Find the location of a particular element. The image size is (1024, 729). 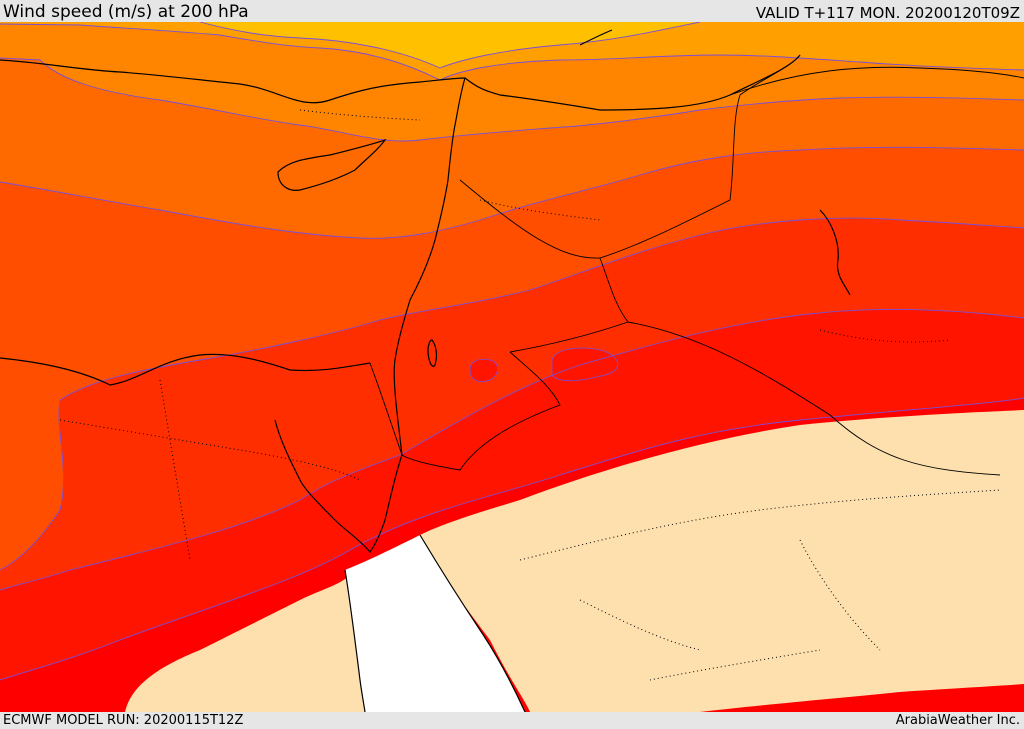

wind-patch-right is located at coordinates (584, 364).